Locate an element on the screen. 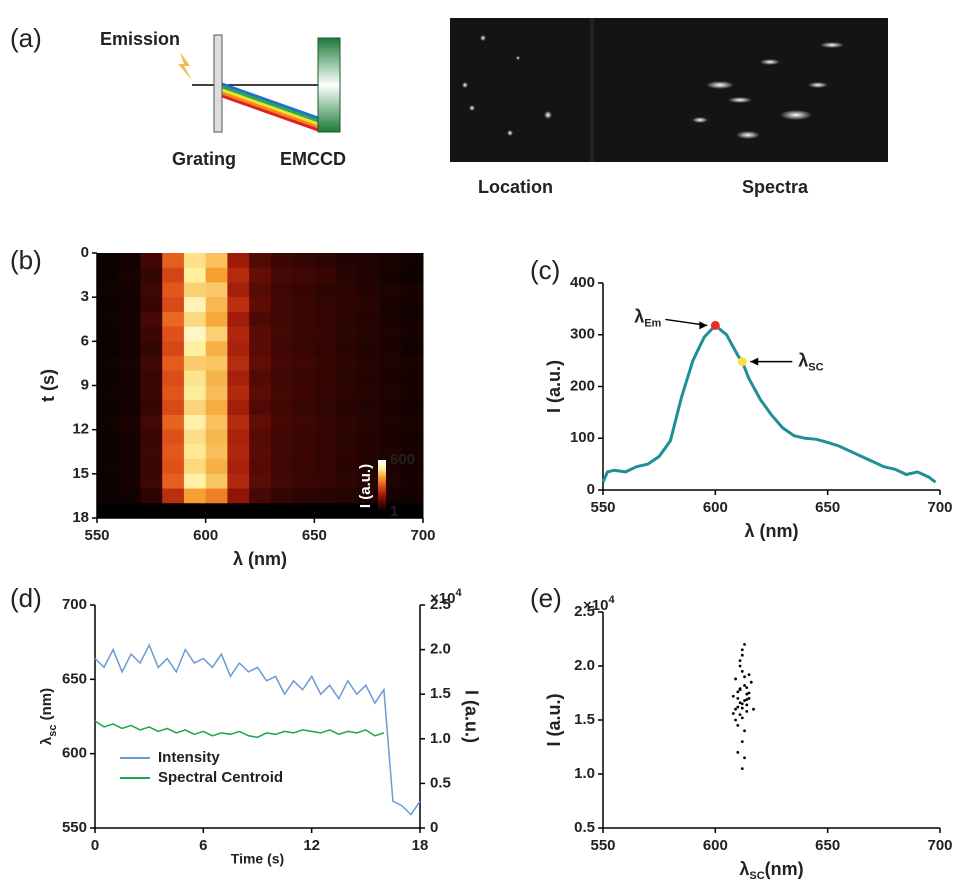  emission-label: Emission is located at coordinates (140, 39).